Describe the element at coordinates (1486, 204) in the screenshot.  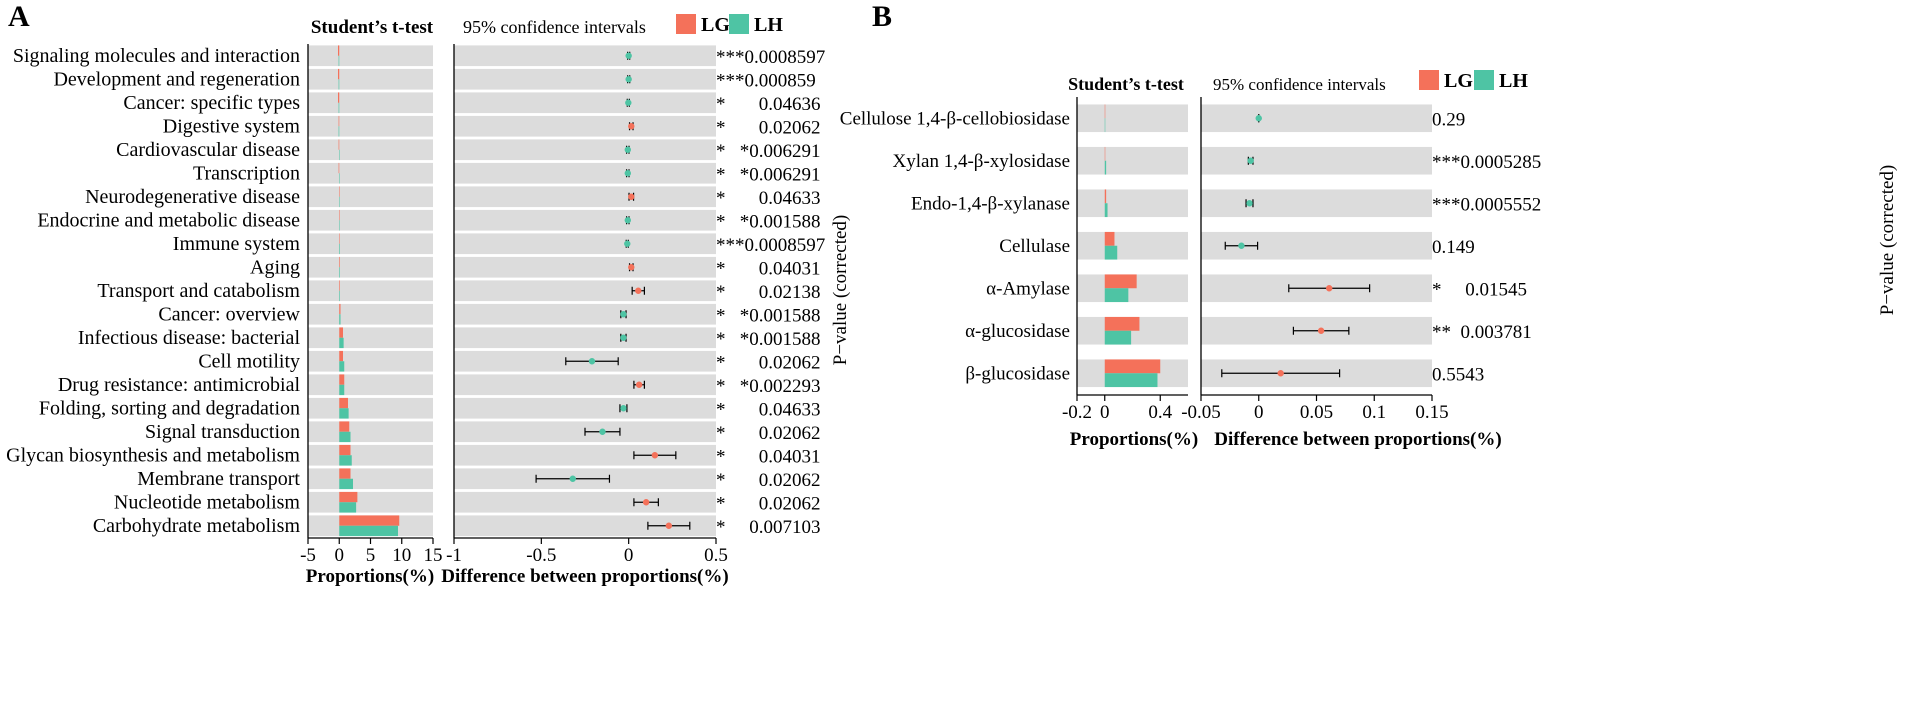
I see `p-value-label: ***0.0005552` at that location.